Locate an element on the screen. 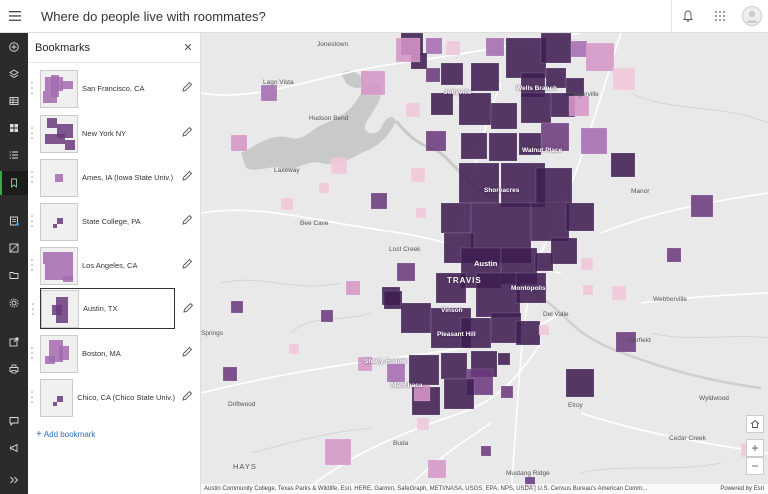  bookmark-item: State College, PA is located at coordinates (112, 221).